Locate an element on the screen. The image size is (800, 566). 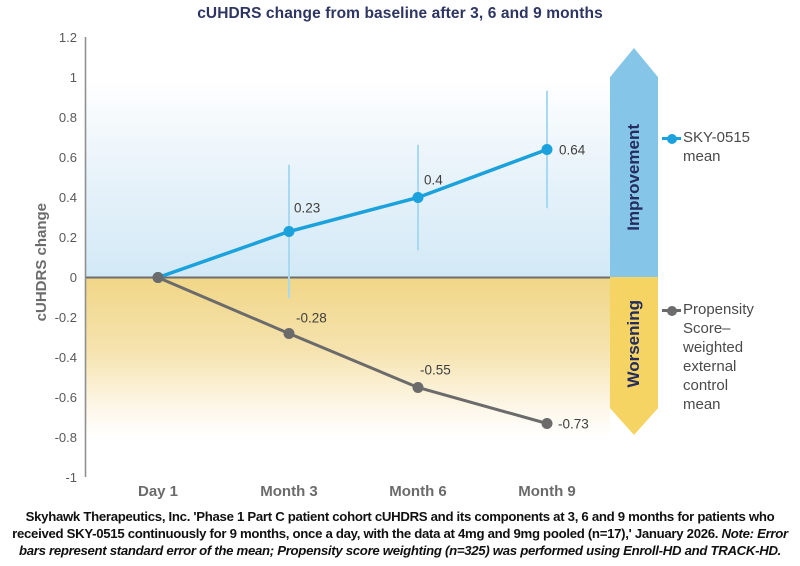
control-legend-marker-icon is located at coordinates (671, 310).